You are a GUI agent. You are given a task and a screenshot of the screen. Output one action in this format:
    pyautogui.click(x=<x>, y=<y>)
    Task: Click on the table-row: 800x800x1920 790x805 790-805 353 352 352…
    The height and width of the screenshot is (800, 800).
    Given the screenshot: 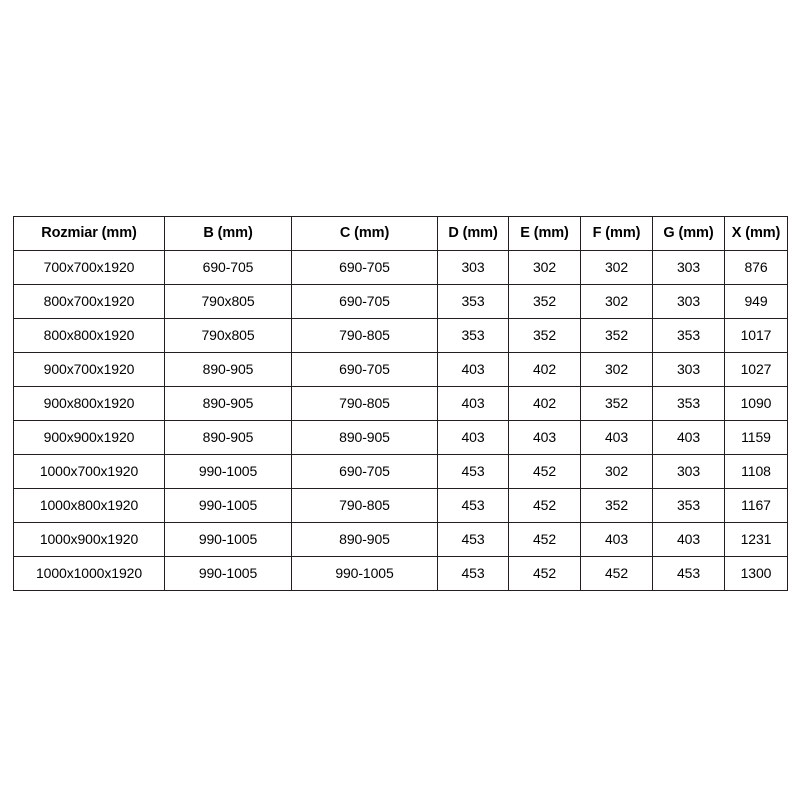 What is the action you would take?
    pyautogui.click(x=400, y=335)
    